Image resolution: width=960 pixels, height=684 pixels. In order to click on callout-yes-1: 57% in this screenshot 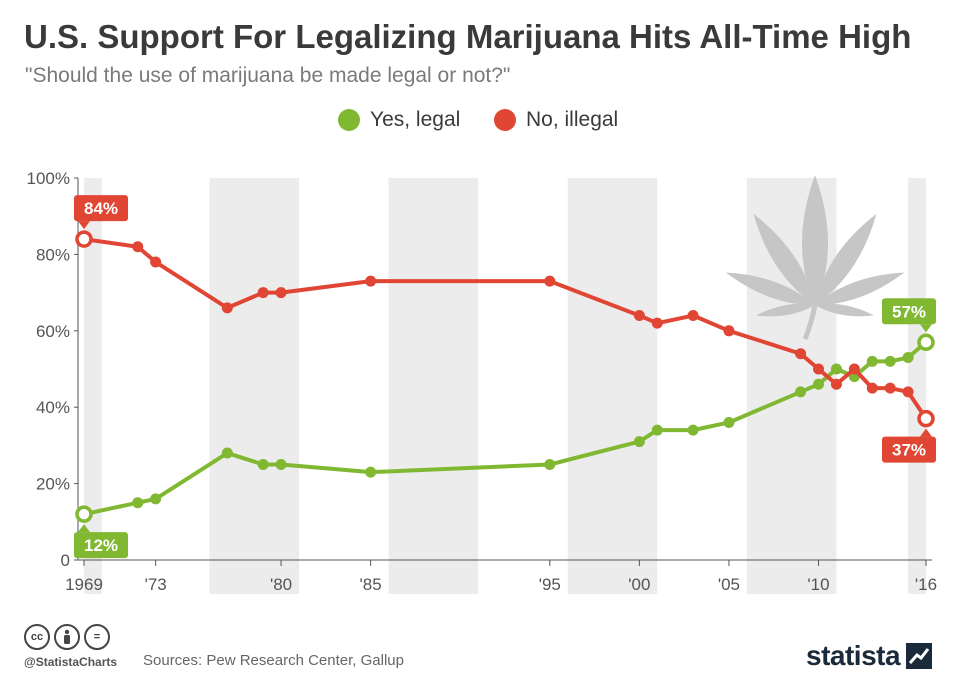, I will do `click(909, 315)`.